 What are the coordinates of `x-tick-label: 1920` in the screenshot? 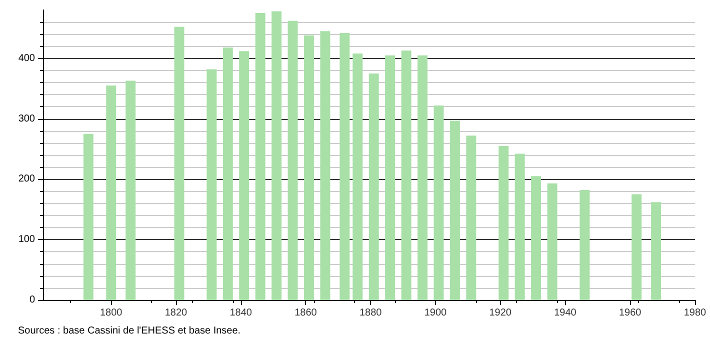 It's located at (500, 313).